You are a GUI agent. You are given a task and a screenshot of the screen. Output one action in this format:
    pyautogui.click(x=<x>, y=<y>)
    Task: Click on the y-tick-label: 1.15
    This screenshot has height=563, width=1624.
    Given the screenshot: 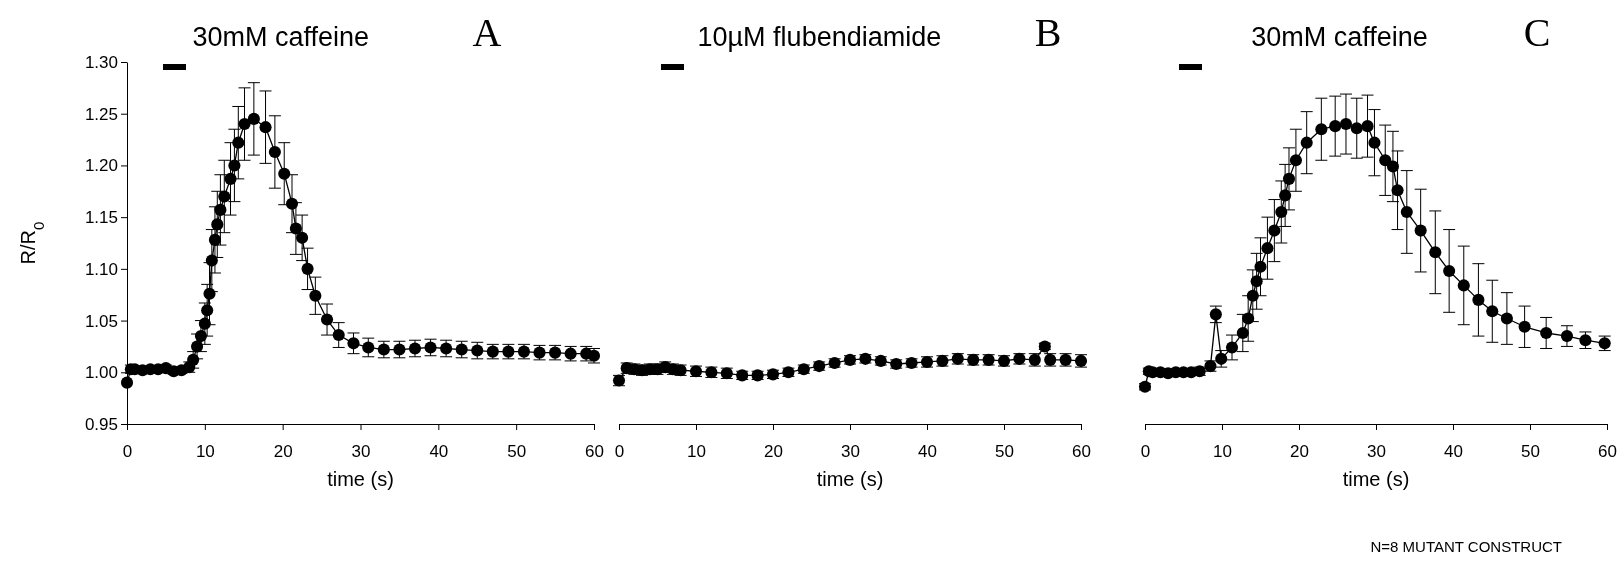 What is the action you would take?
    pyautogui.click(x=101, y=218)
    